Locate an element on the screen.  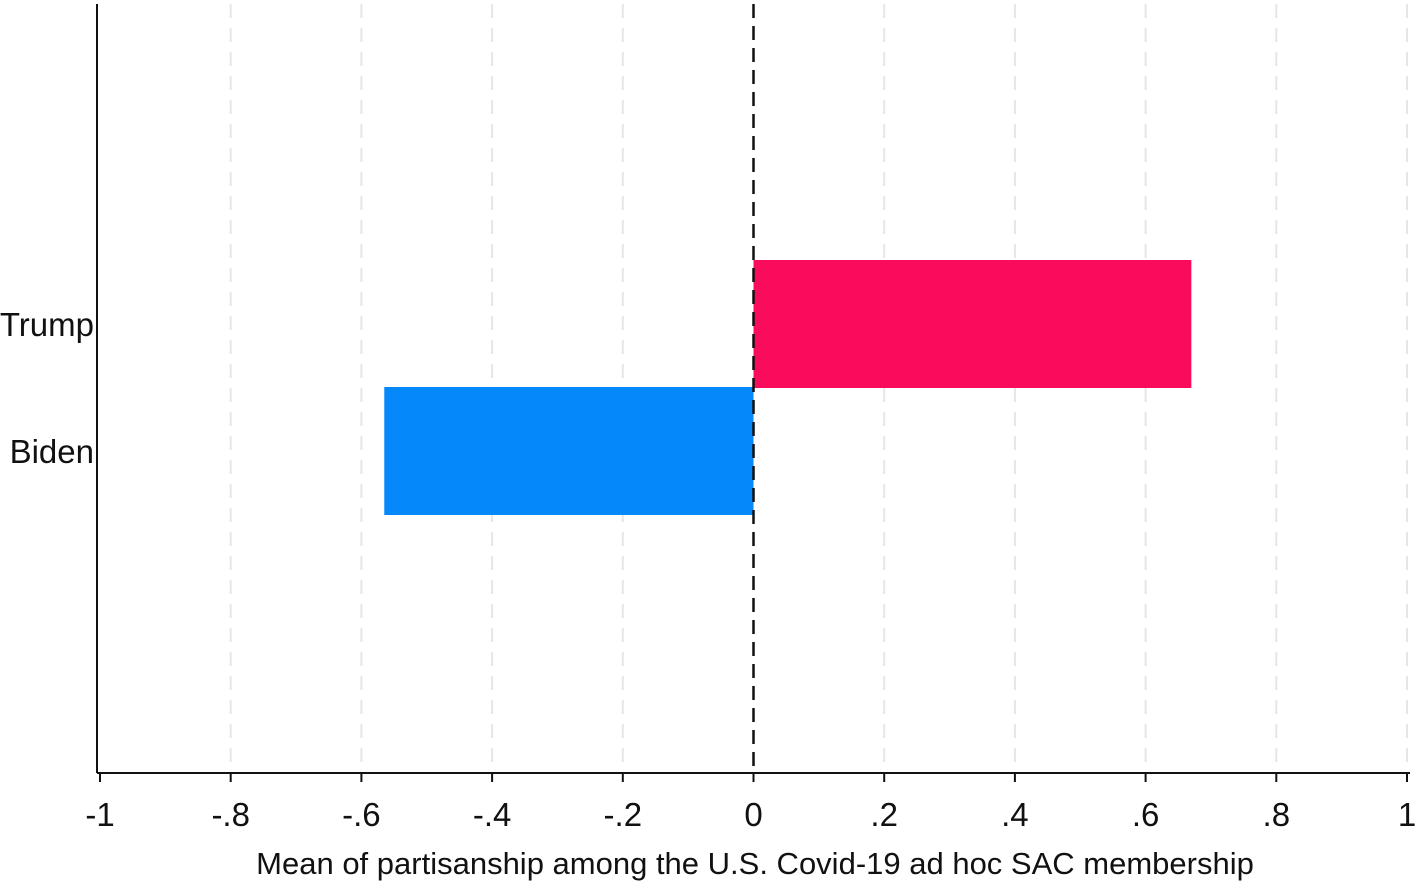
category-labels: Trump Biden is located at coordinates (47, 388).